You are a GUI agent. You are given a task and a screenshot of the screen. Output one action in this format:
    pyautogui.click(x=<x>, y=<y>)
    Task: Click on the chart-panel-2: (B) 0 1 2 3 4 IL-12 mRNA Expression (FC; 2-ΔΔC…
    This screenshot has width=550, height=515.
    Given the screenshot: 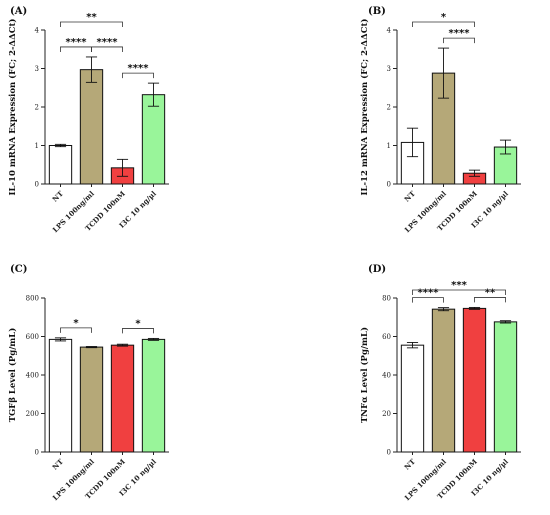 What is the action you would take?
    pyautogui.click(x=440, y=120)
    